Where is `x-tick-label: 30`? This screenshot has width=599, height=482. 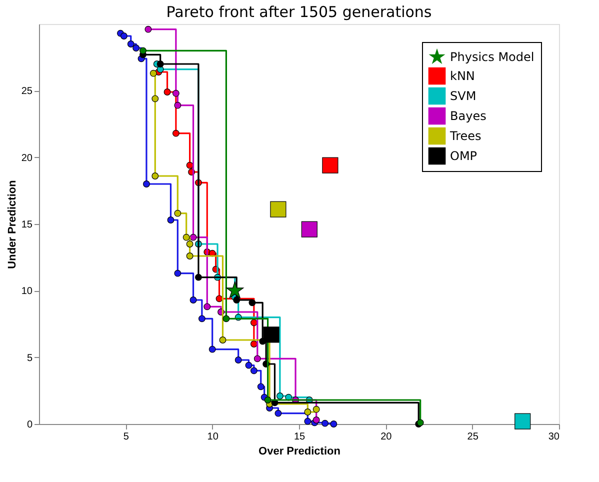 x-tick-label: 30 is located at coordinates (554, 437).